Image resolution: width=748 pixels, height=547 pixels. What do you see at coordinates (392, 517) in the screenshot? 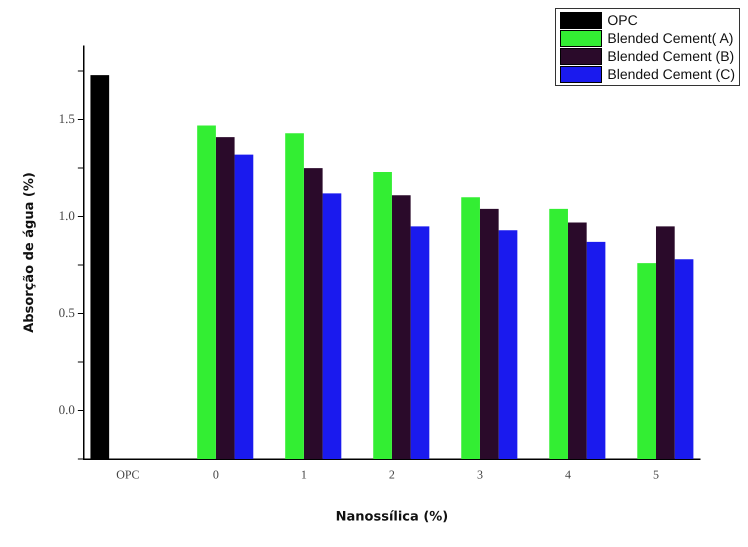
I see `x-axis-title: Nanossílica (%)` at bounding box center [392, 517].